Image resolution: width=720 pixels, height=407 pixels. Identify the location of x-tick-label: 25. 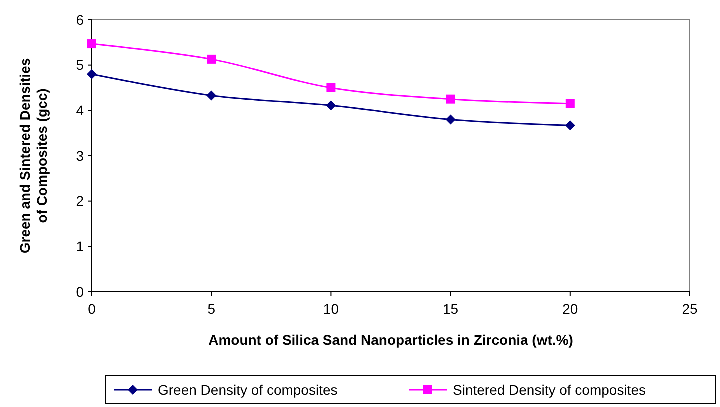
(690, 309).